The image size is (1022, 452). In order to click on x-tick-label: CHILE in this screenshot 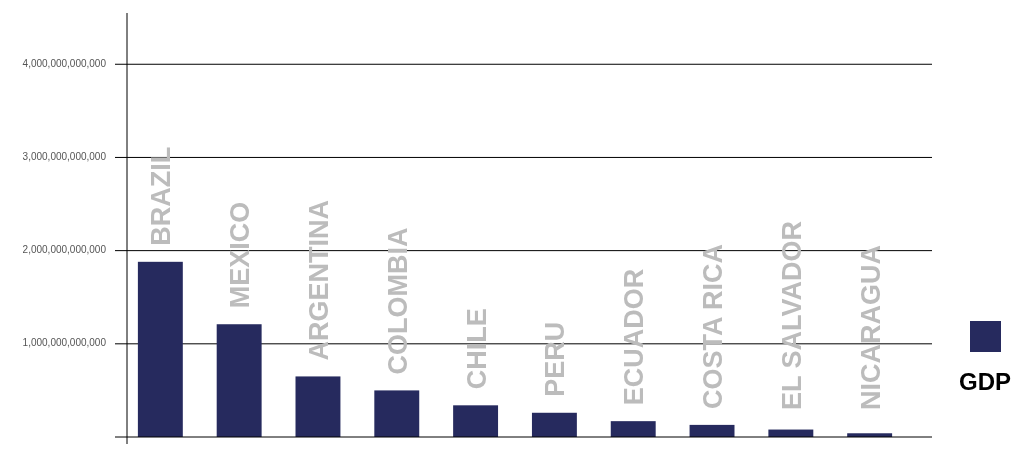, I will do `click(476, 349)`.